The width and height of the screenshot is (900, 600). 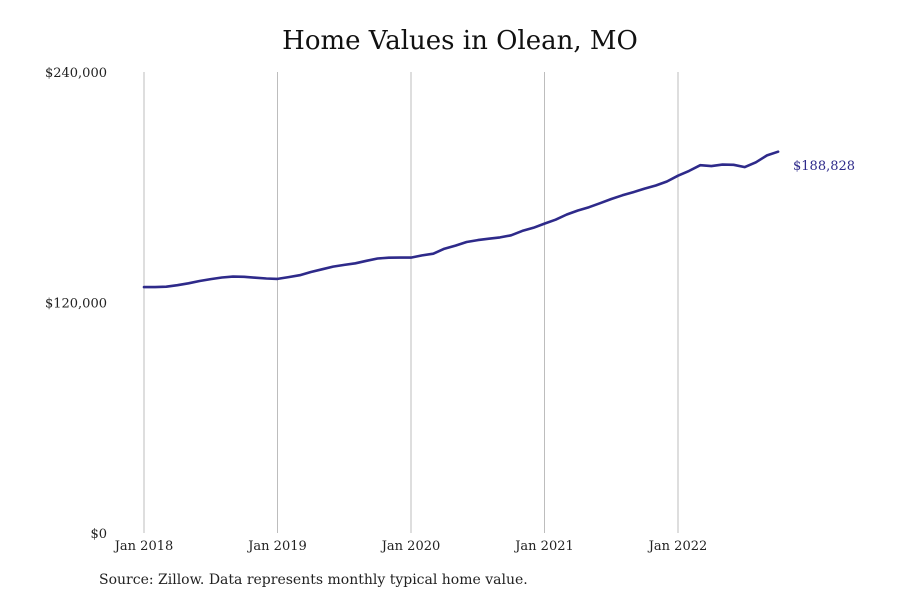 I want to click on x-tick-label: Jan 2020, so click(x=410, y=546).